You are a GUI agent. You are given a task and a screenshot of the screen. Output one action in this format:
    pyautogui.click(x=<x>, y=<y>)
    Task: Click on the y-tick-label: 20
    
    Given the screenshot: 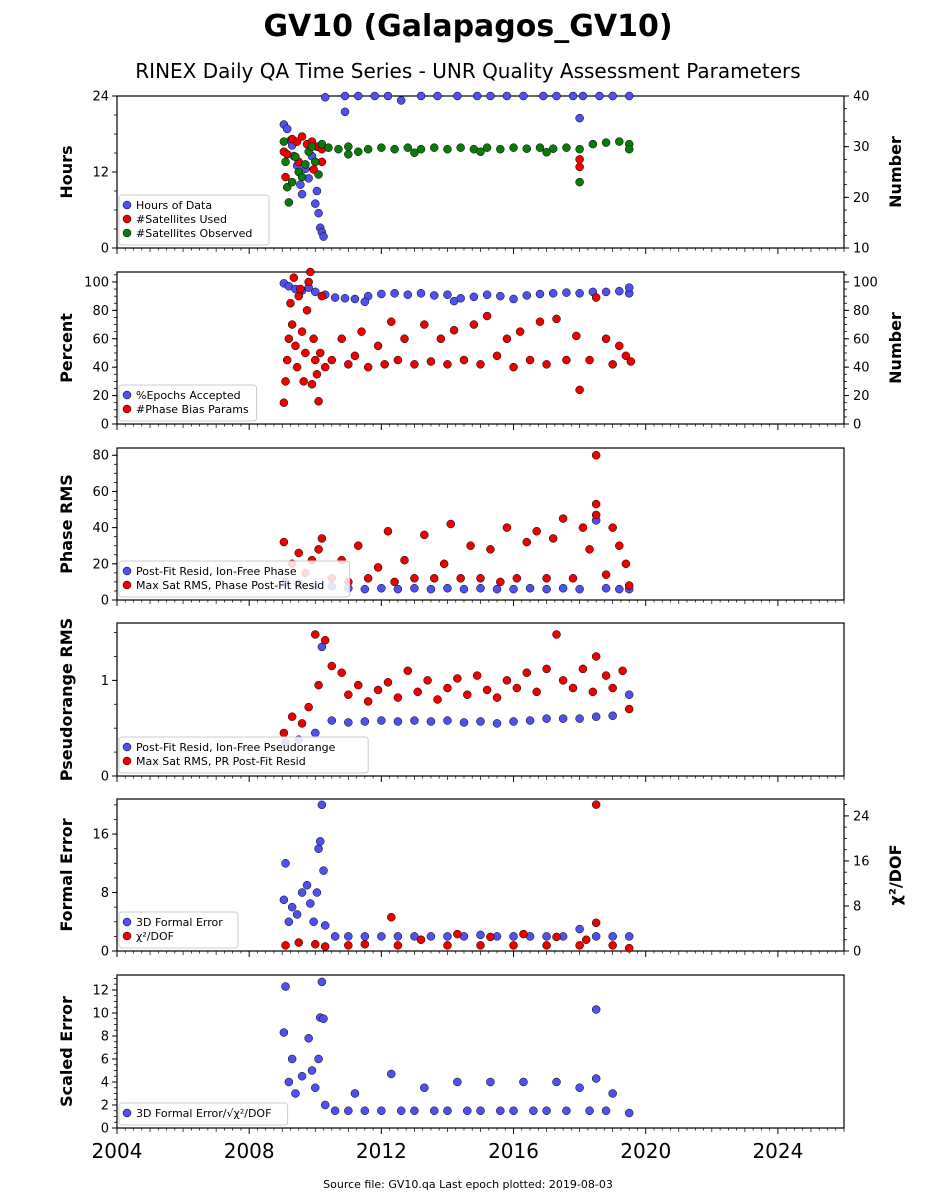 What is the action you would take?
    pyautogui.click(x=100, y=396)
    